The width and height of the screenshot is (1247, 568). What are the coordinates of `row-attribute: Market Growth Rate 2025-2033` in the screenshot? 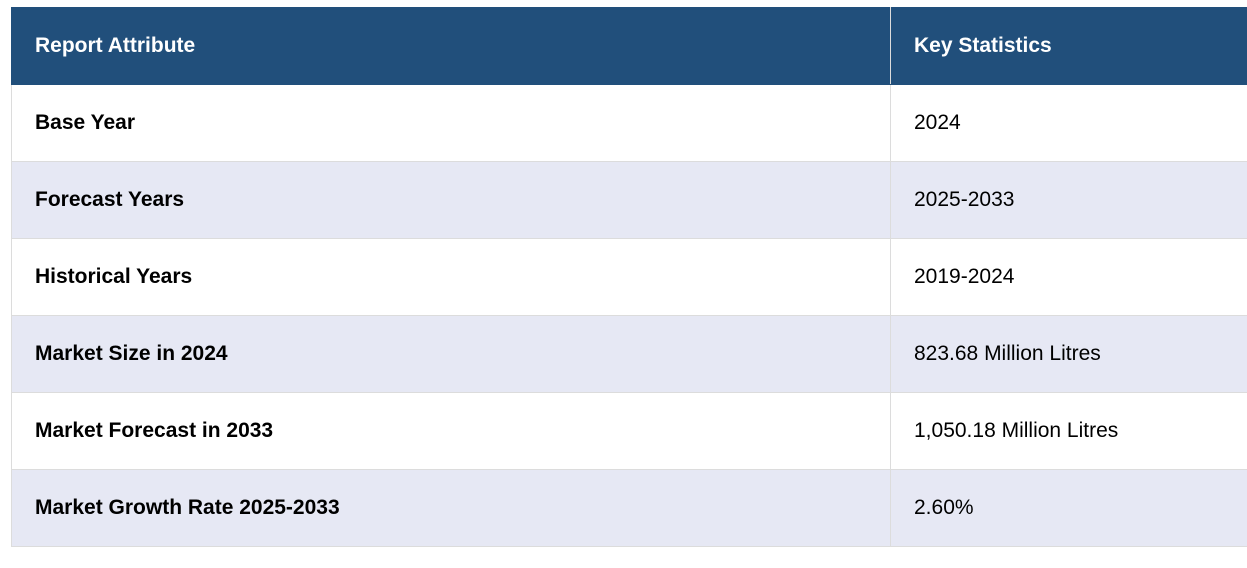 It's located at (451, 508).